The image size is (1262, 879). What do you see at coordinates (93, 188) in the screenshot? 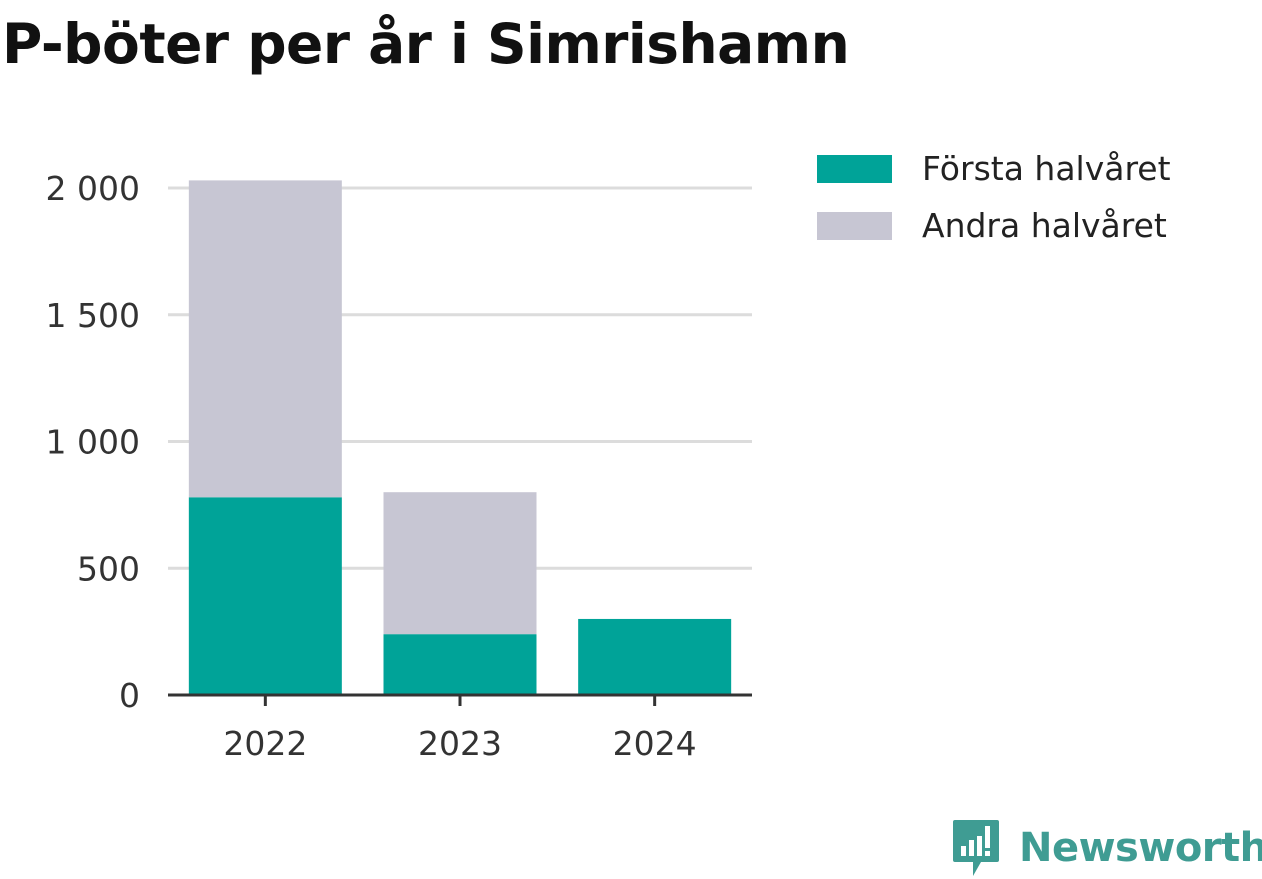
I see `y-tick-label: 2 000` at bounding box center [93, 188].